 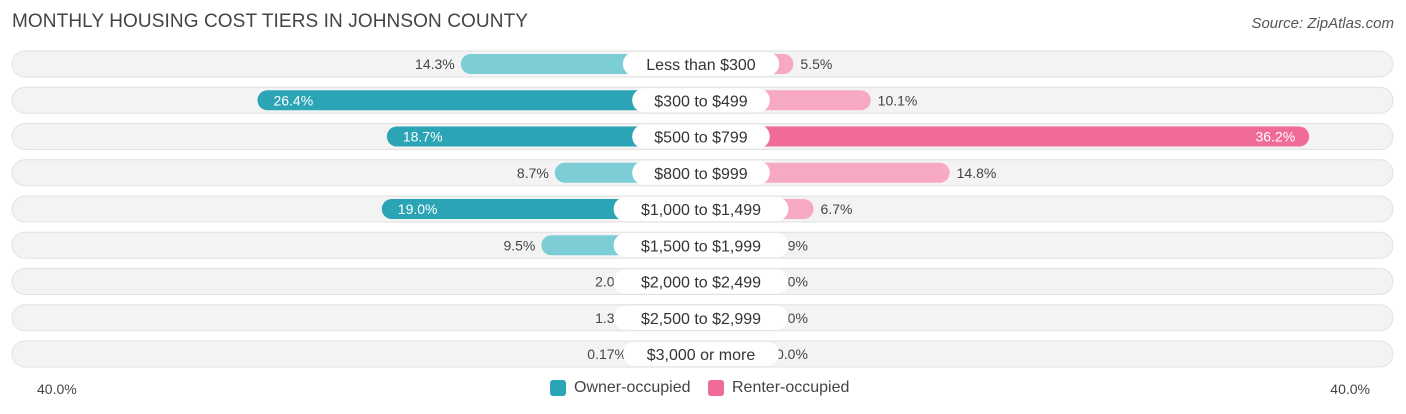 What do you see at coordinates (435, 64) in the screenshot?
I see `owner-value-label: 14.3%` at bounding box center [435, 64].